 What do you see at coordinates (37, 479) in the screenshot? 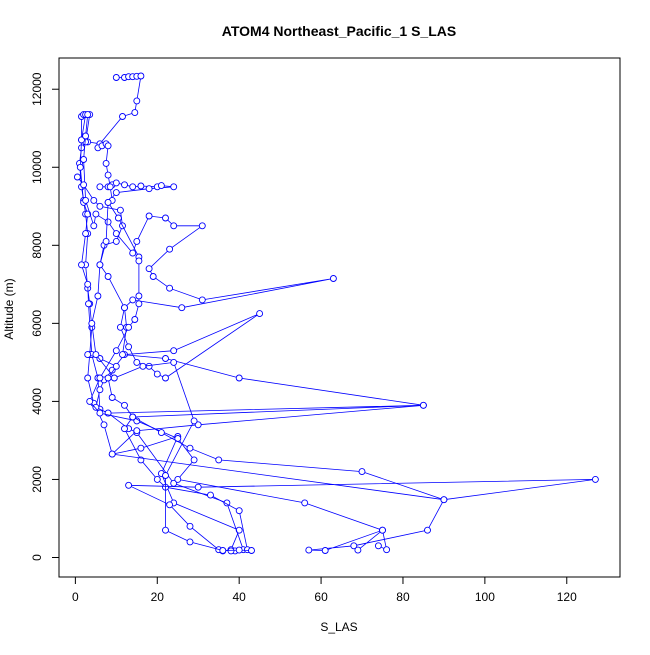
I see `y-tick-label: 2000` at bounding box center [37, 479].